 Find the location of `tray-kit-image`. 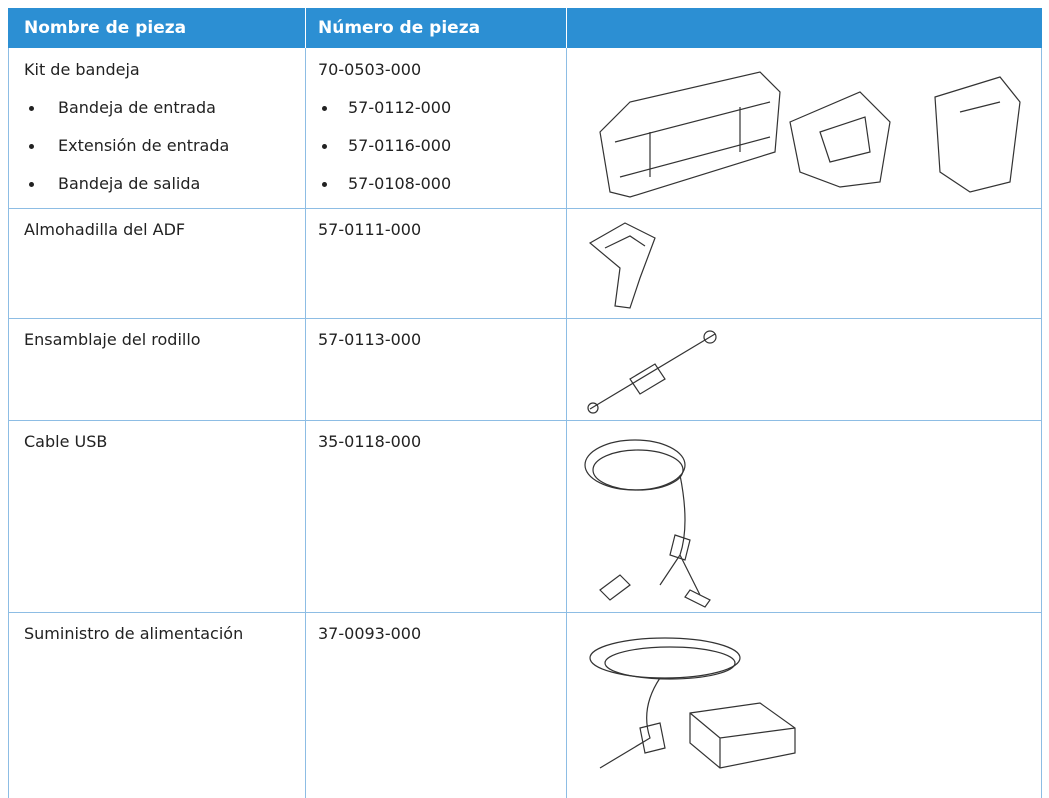

tray-kit-image is located at coordinates (810, 134).